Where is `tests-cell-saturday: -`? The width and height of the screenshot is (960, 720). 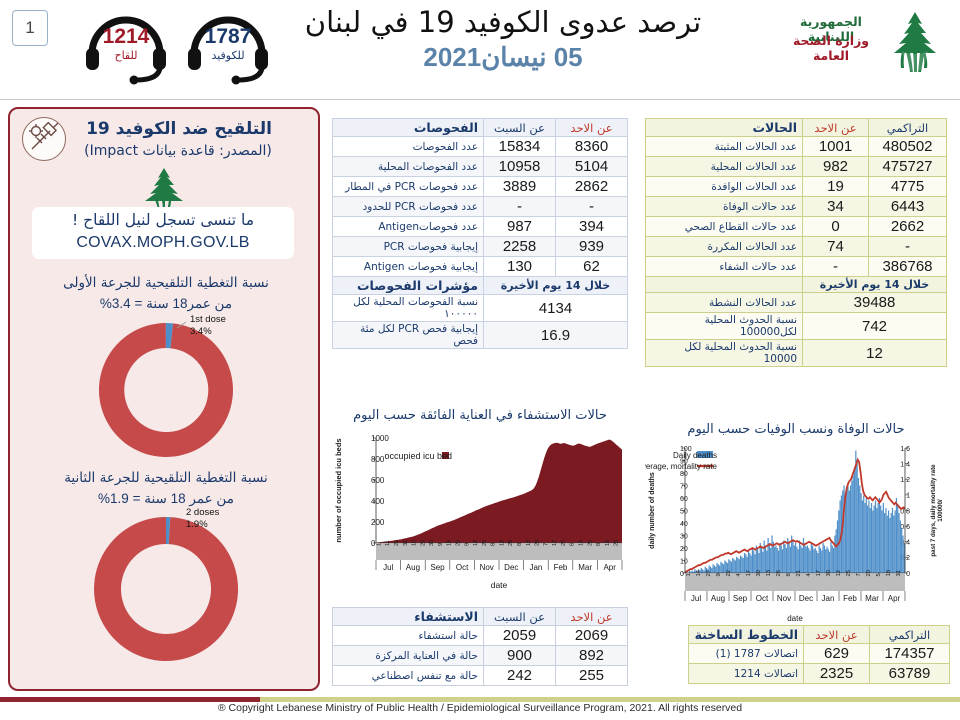
tests-cell-saturday: - is located at coordinates (519, 206).